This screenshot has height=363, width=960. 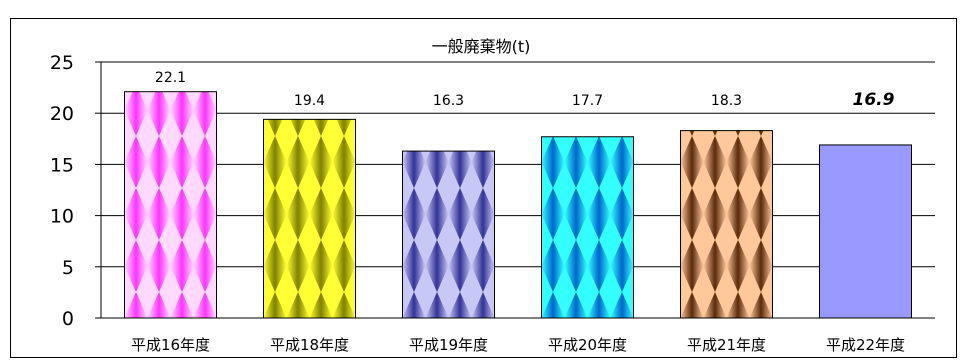 I want to click on x-tick-labels: 平成16年度 平成18年度 平成19年度 平成20年度 平成21年度 平成22年度, so click(x=518, y=345).